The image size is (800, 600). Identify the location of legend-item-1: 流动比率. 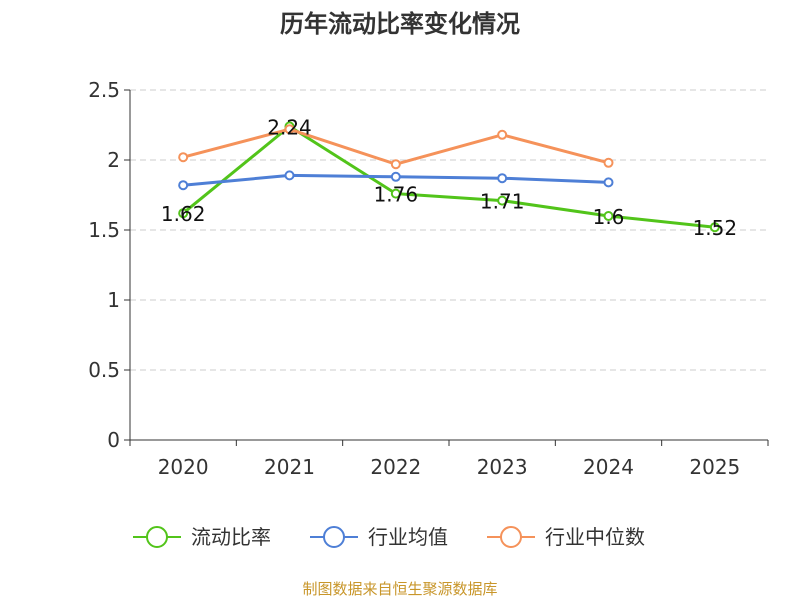
(202, 537).